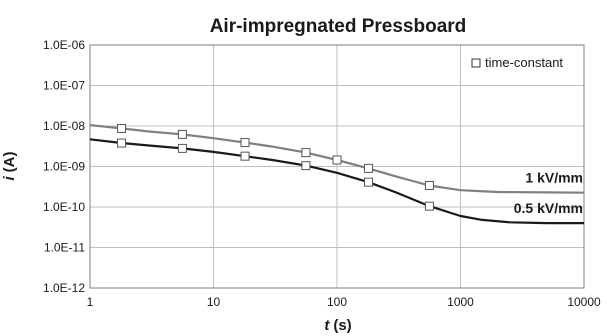 The image size is (607, 336). Describe the element at coordinates (64, 248) in the screenshot. I see `y-tick-label: 1.0E-11` at that location.